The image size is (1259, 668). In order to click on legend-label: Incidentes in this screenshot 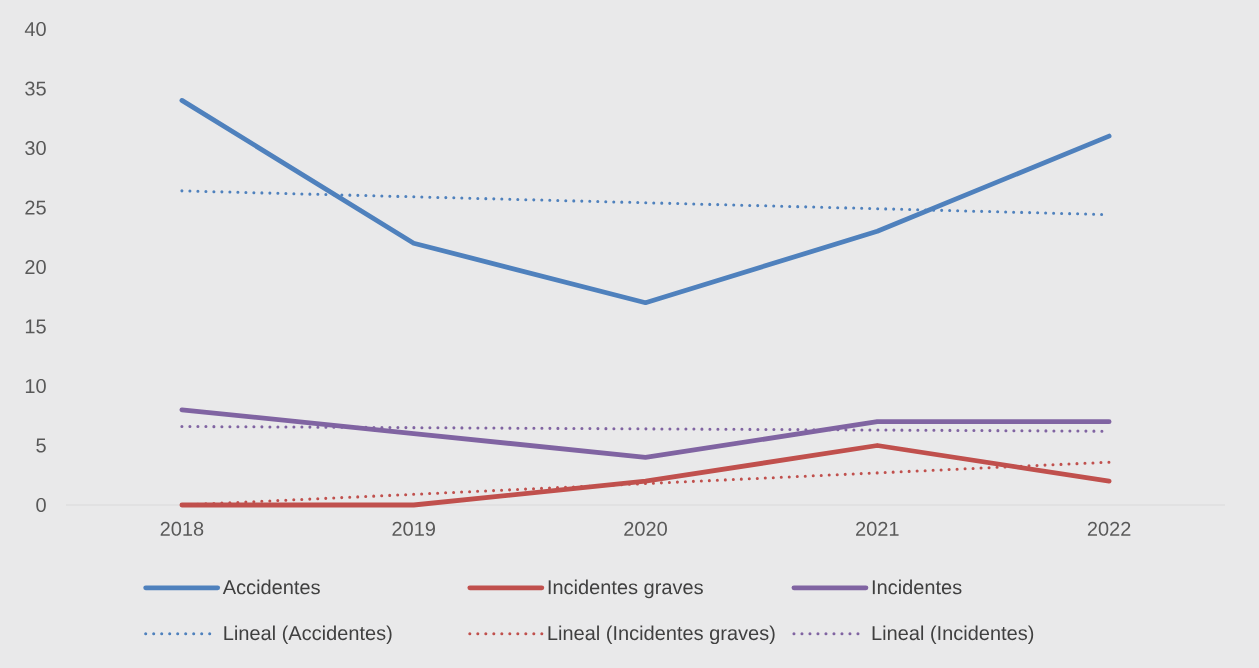, I will do `click(917, 587)`.